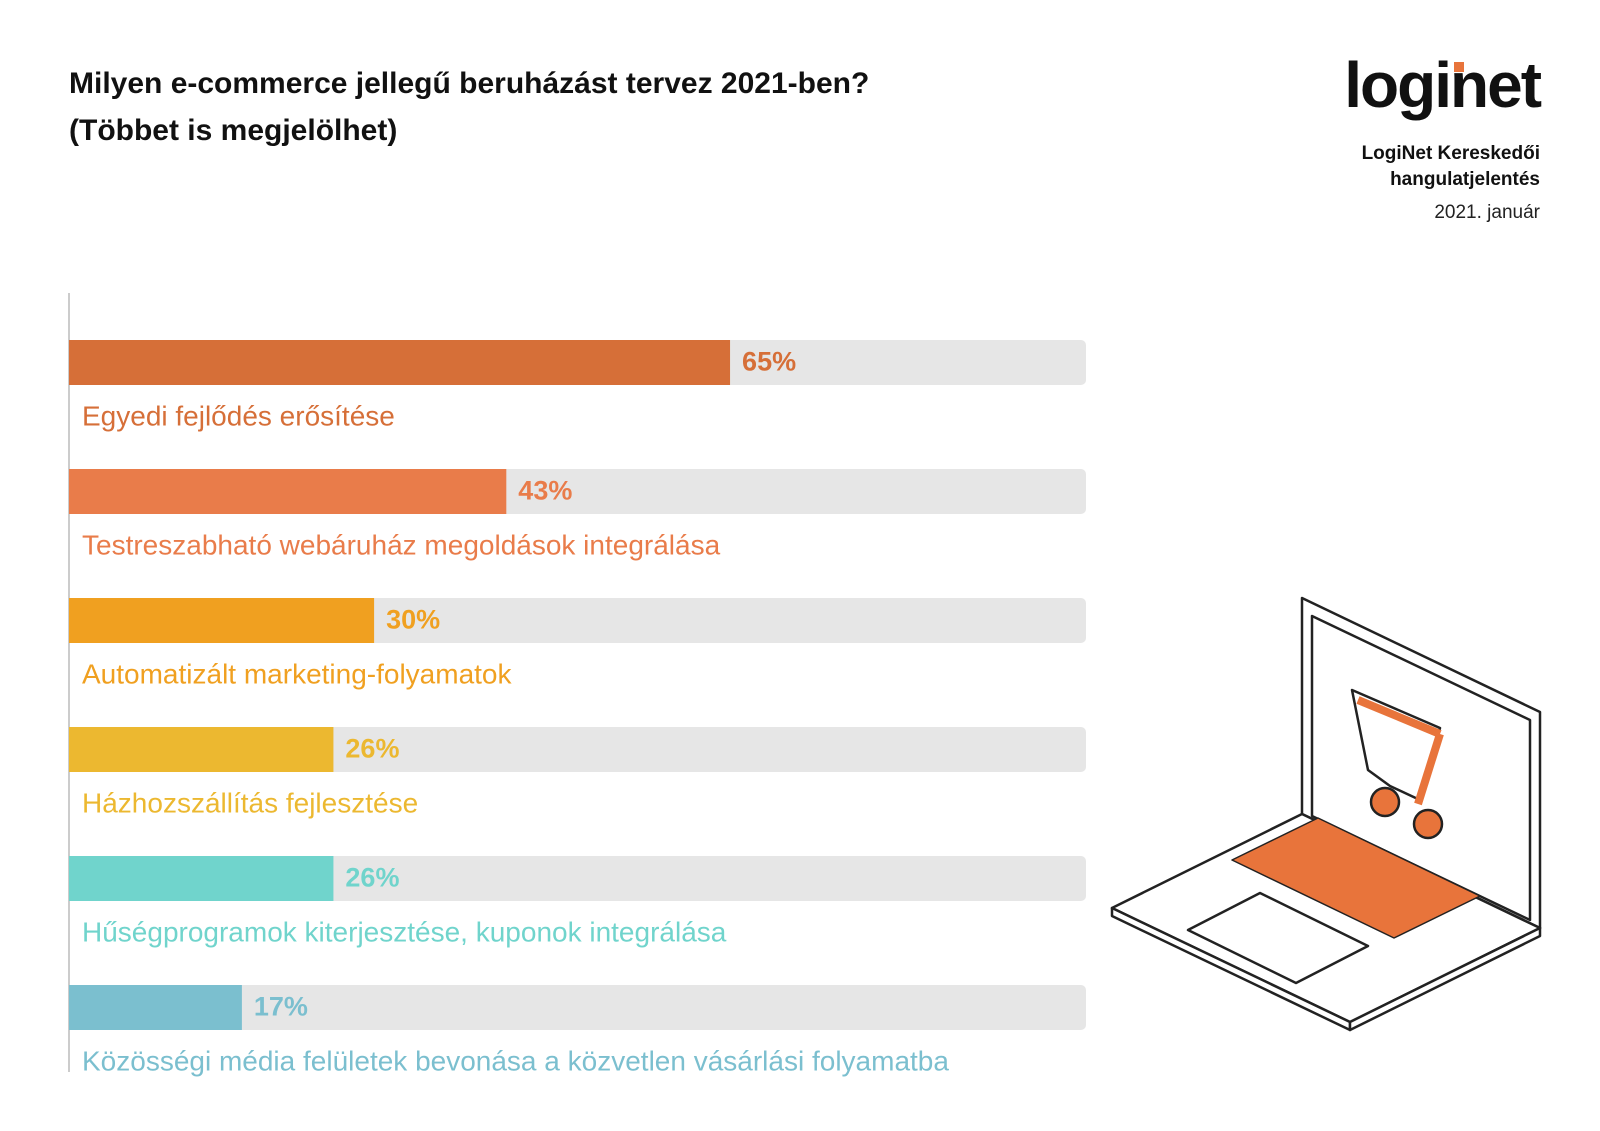 The image size is (1600, 1131). Describe the element at coordinates (297, 673) in the screenshot. I see `category-label: Automatizált marketing-folyamatok` at that location.